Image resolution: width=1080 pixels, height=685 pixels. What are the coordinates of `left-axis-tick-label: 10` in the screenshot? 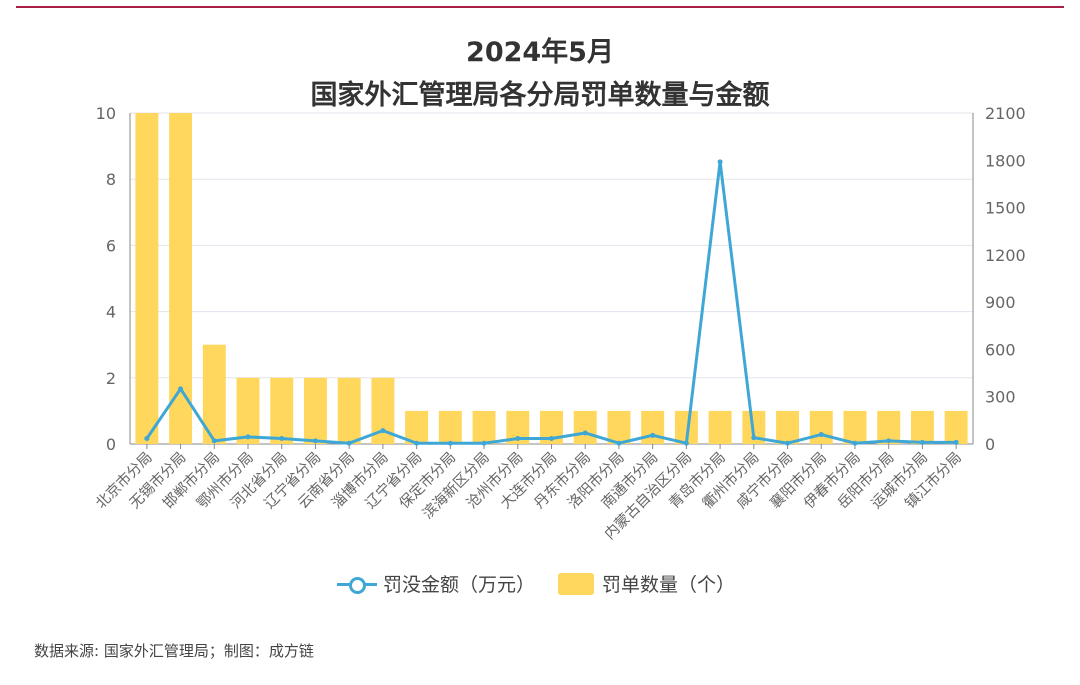 It's located at (106, 113).